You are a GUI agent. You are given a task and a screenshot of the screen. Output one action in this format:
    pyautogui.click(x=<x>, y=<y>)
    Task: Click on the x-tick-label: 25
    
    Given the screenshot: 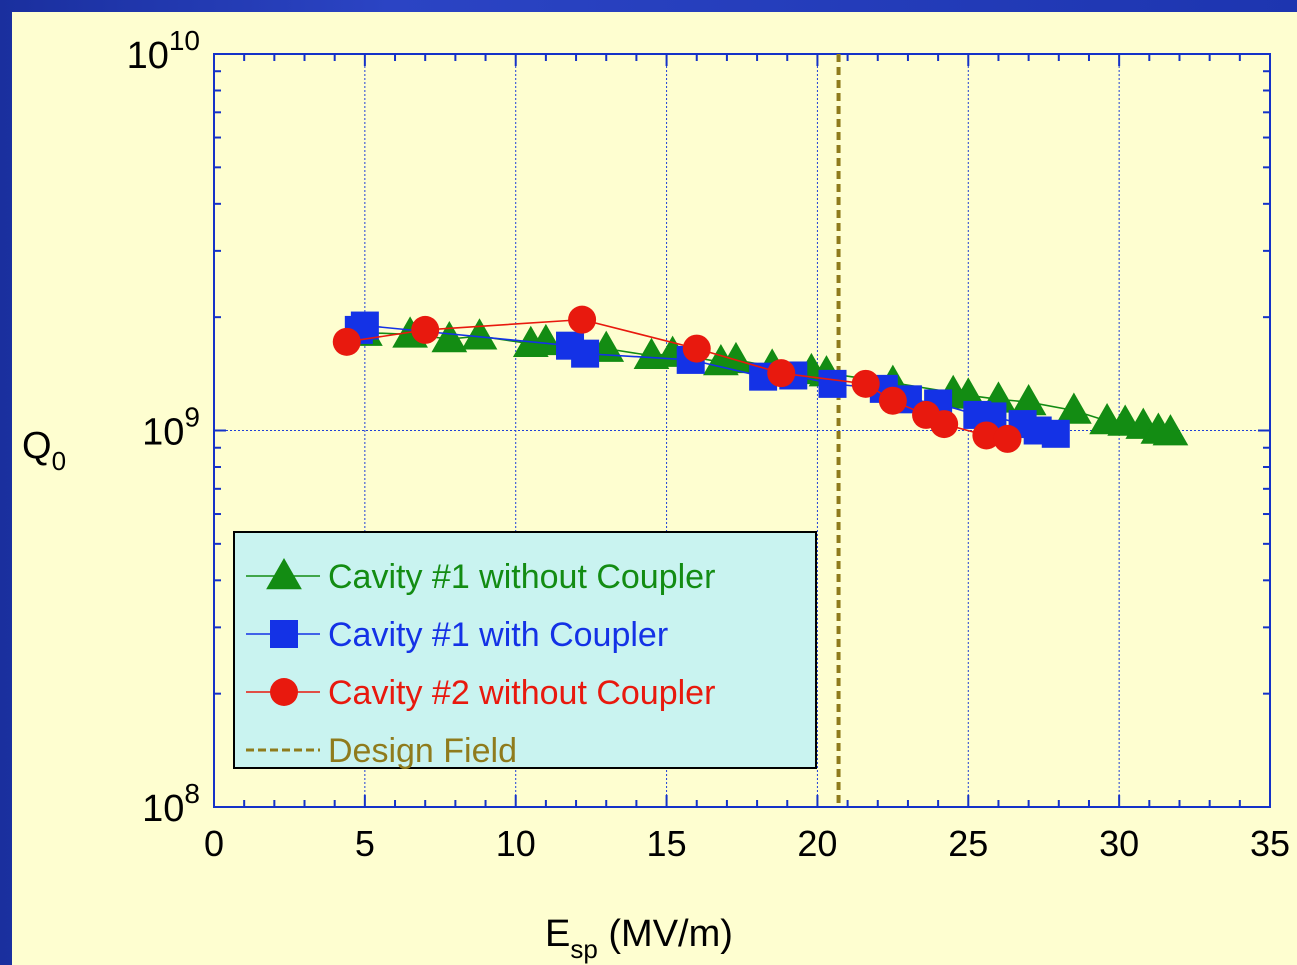 What is the action you would take?
    pyautogui.click(x=968, y=843)
    